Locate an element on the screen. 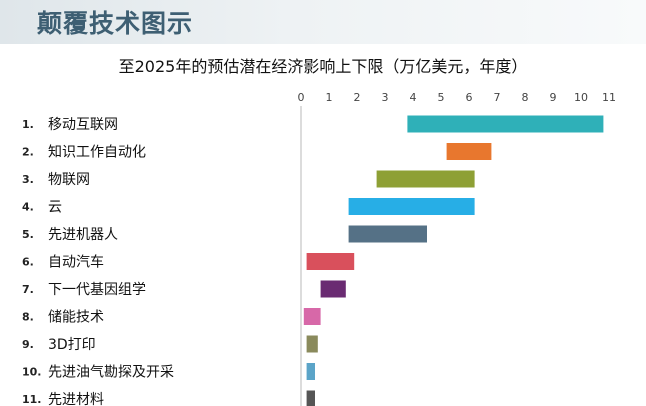  category-label: 知识工作自动化 is located at coordinates (97, 152).